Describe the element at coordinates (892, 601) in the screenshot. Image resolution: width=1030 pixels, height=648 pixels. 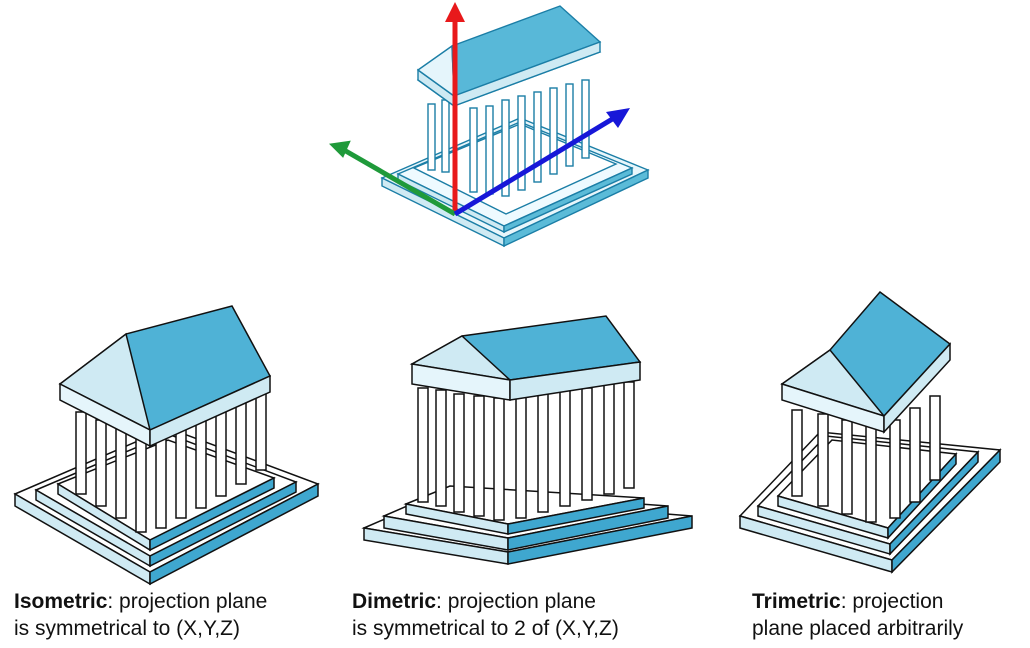
I see `caption-line1: : projection` at that location.